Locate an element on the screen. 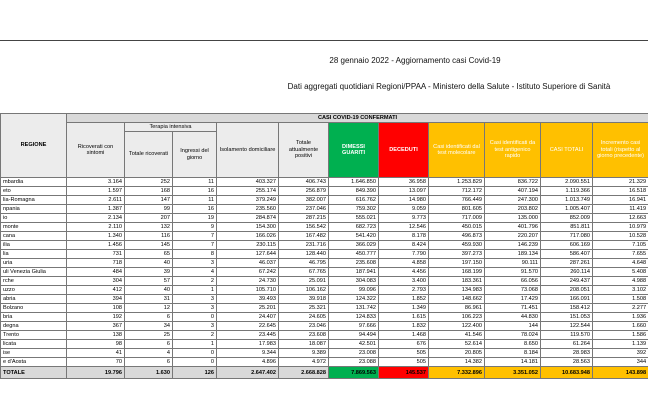  table-cell: 759.302 is located at coordinates (353, 209).